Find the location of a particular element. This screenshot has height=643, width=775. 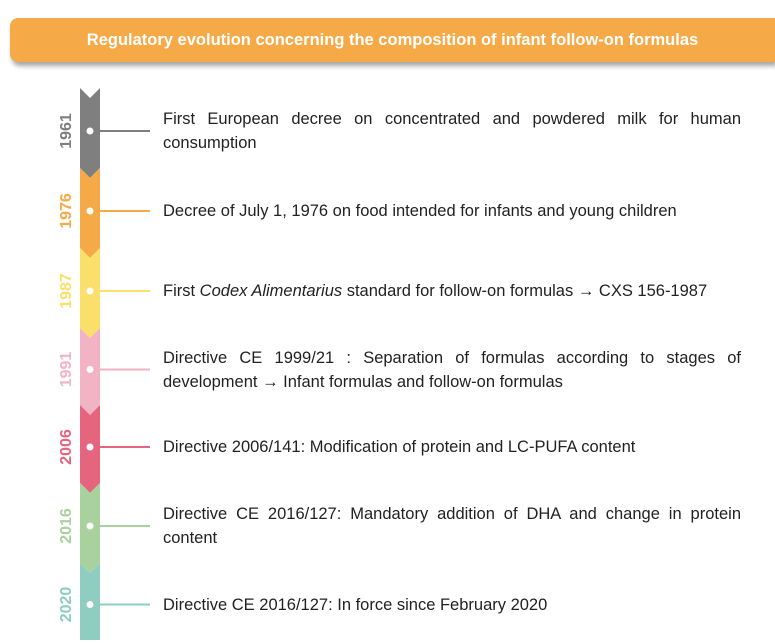

event-text-part: First is located at coordinates (181, 291).